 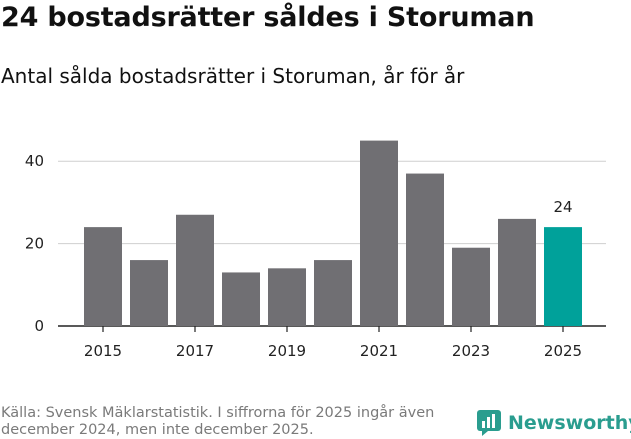 I want to click on bar-2015, so click(x=103, y=276).